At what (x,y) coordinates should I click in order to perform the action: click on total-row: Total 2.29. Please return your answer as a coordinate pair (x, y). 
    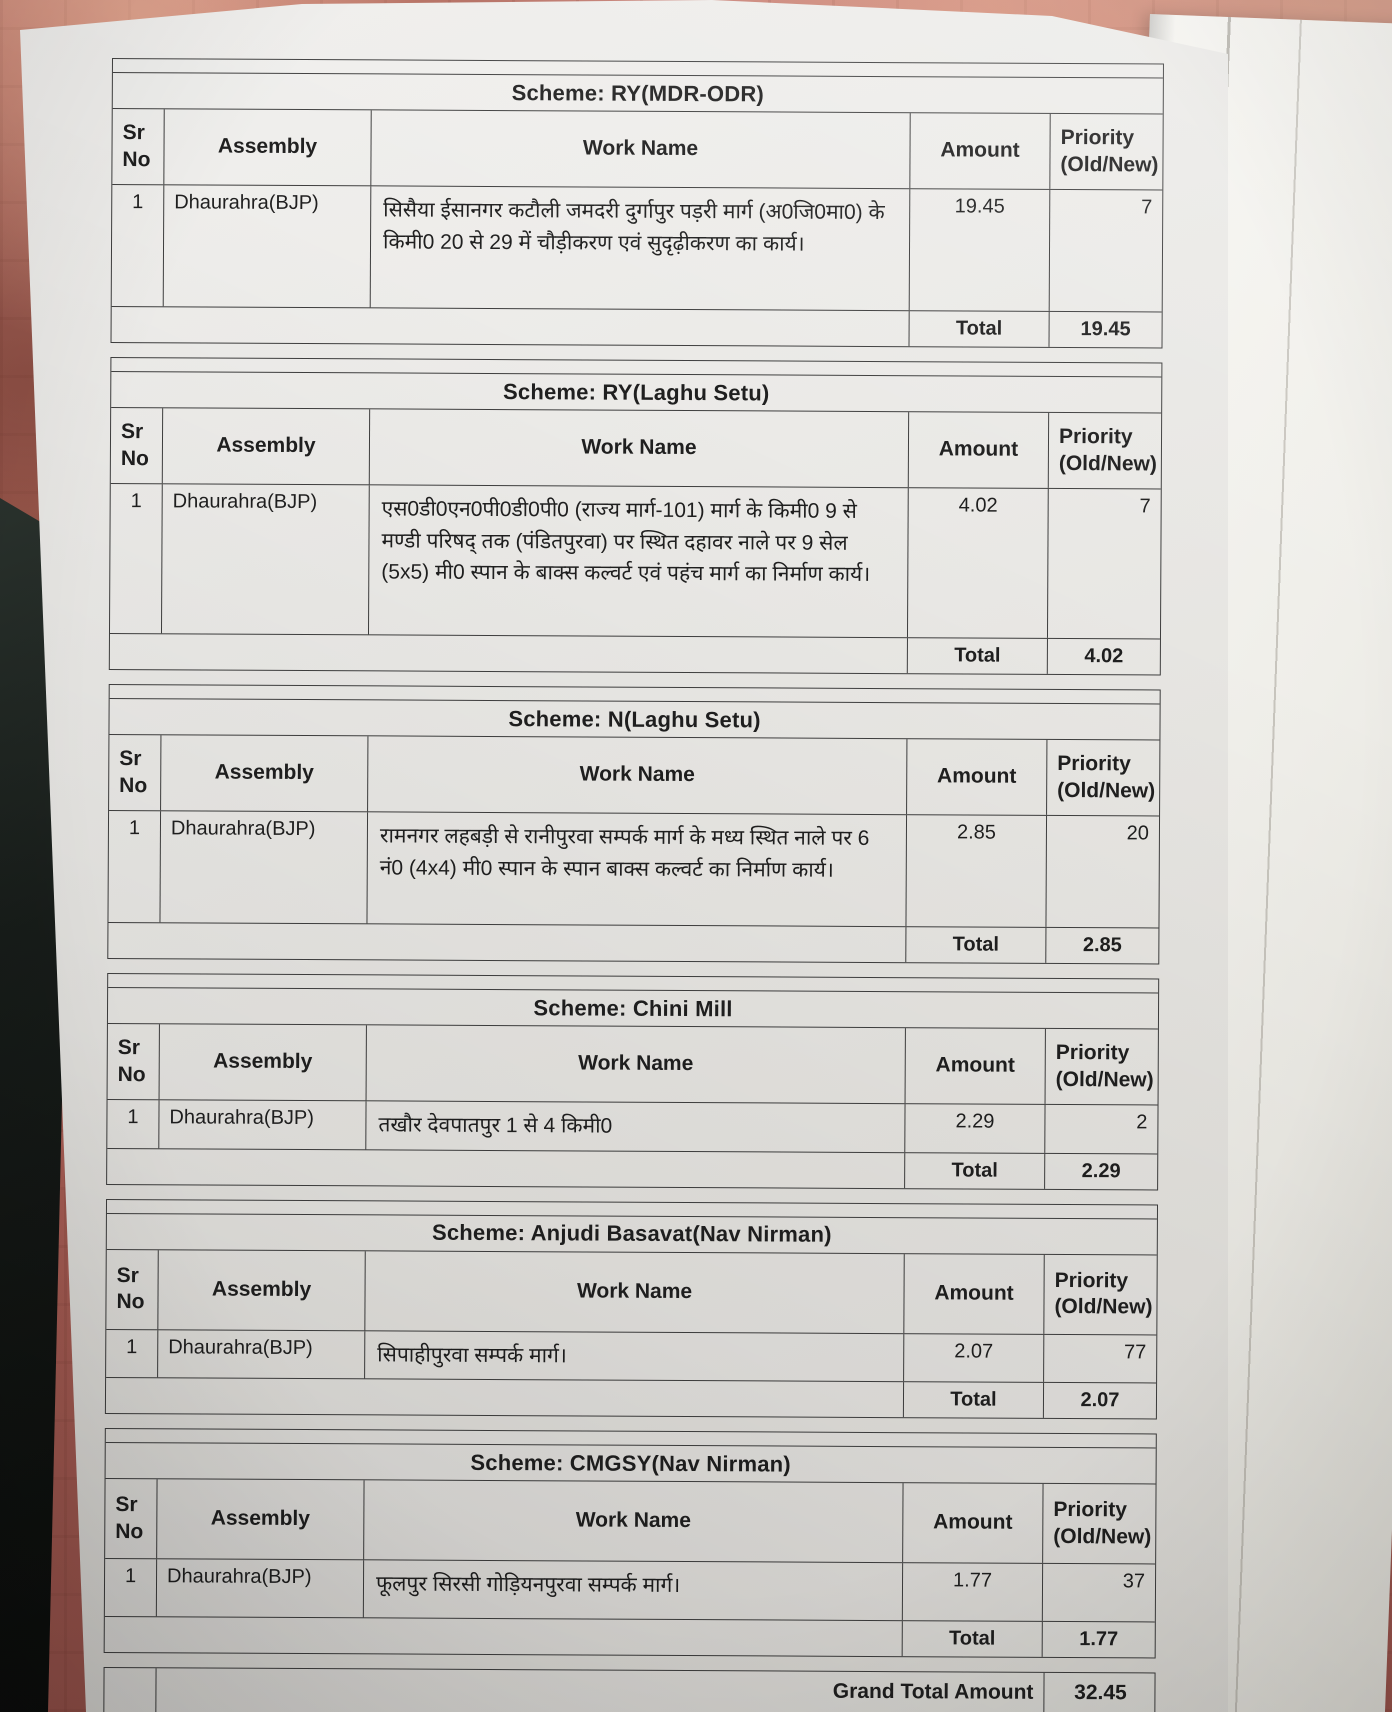
    Looking at the image, I should click on (632, 1168).